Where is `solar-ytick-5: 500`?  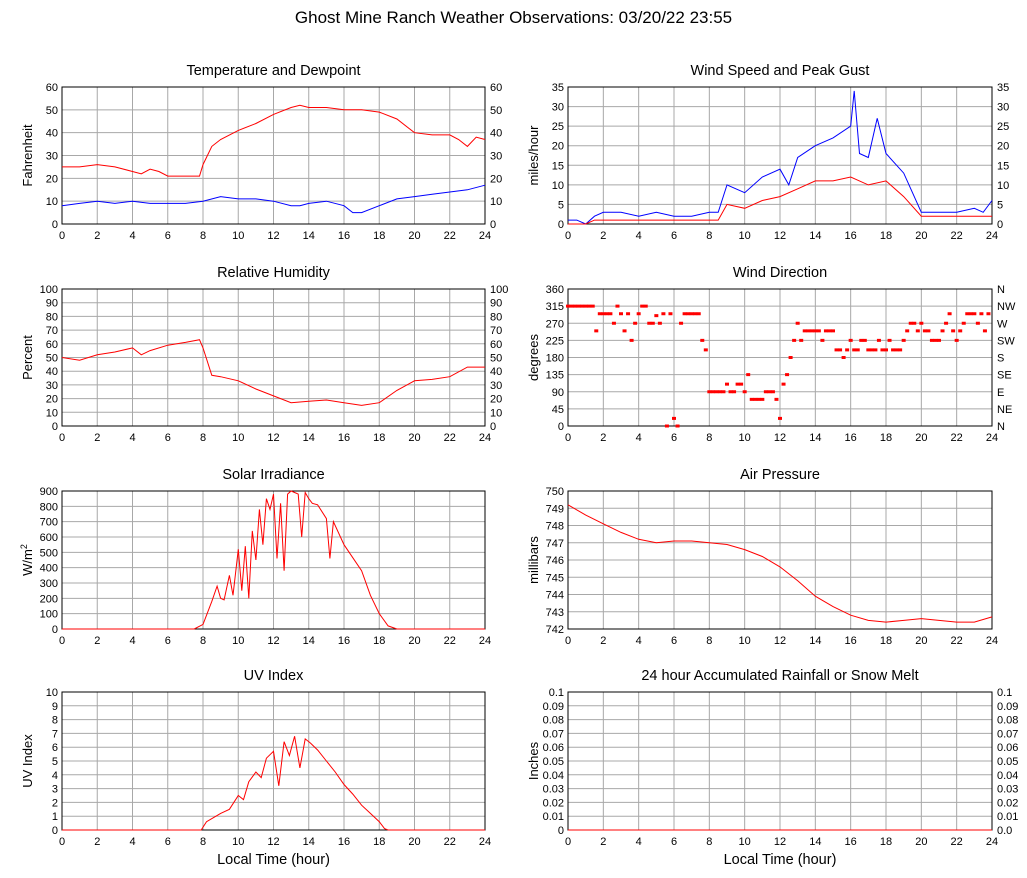 solar-ytick-5: 500 is located at coordinates (49, 553).